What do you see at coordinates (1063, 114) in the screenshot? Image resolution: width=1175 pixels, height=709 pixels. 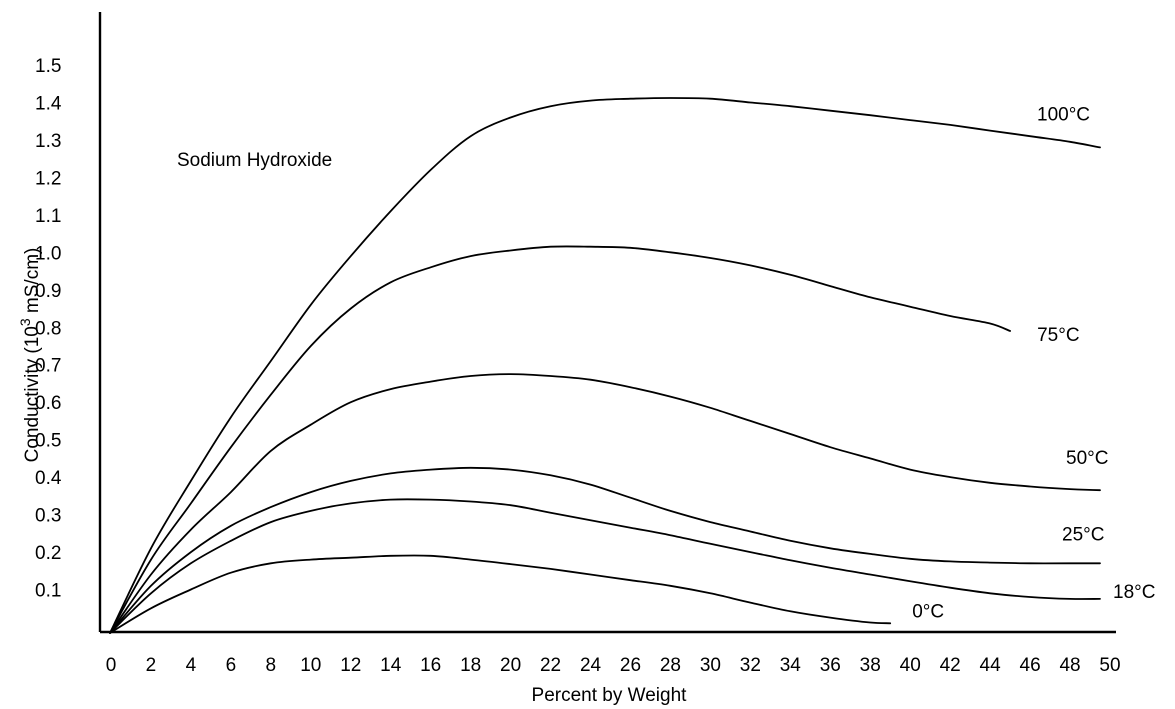 I see `series-label: 100°C` at bounding box center [1063, 114].